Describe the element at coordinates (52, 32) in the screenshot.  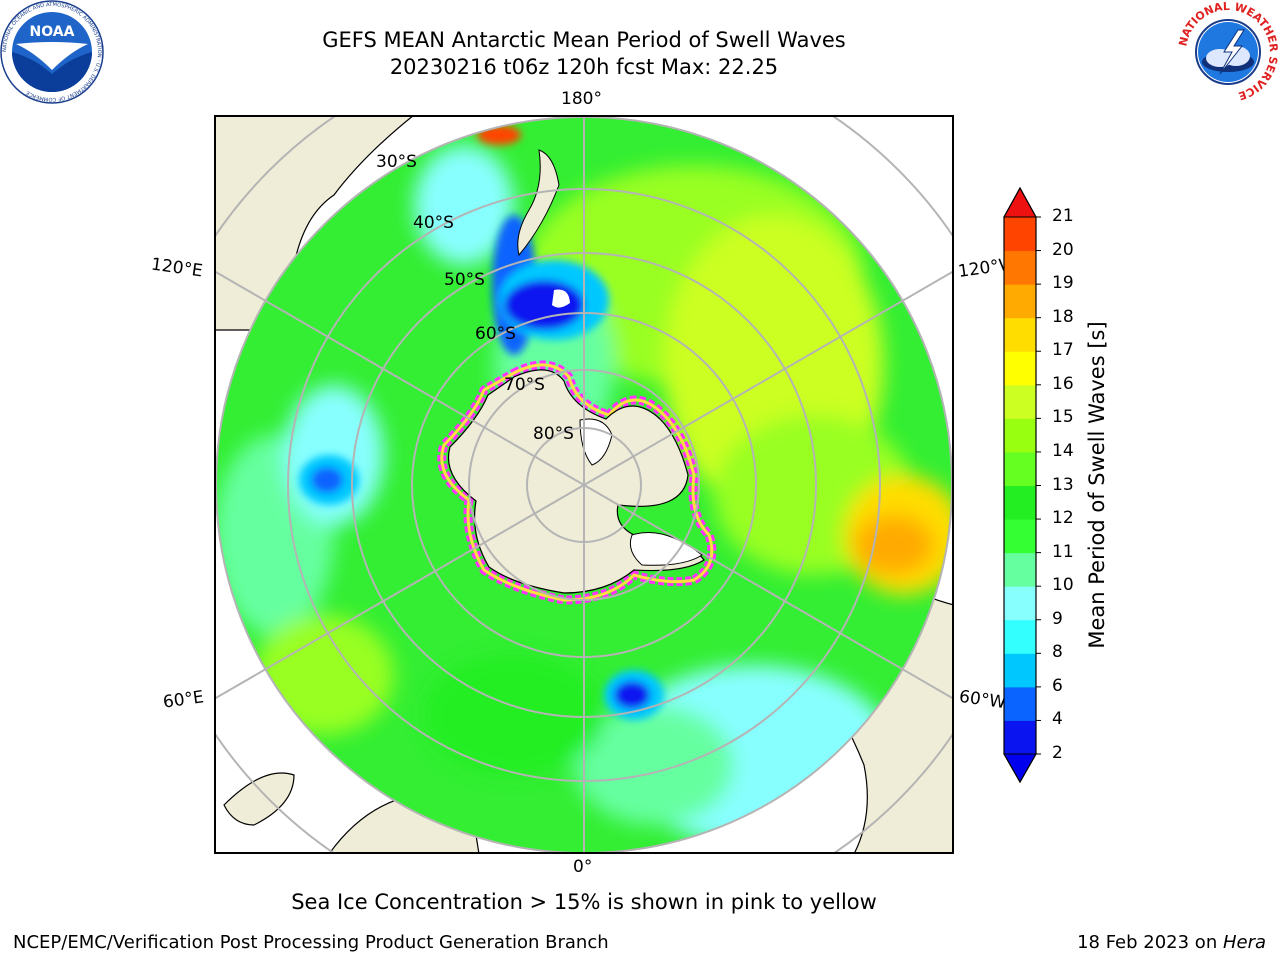
I see `noaa-wordmark: NOAA` at that location.